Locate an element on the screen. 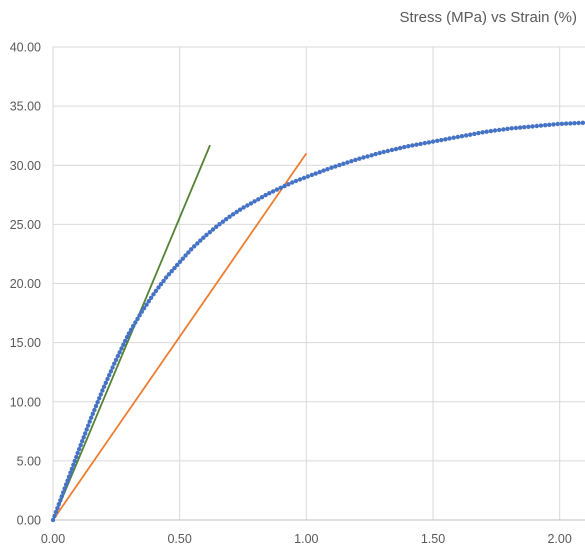 The image size is (585, 551). x-tick-label: 1.50 is located at coordinates (433, 539).